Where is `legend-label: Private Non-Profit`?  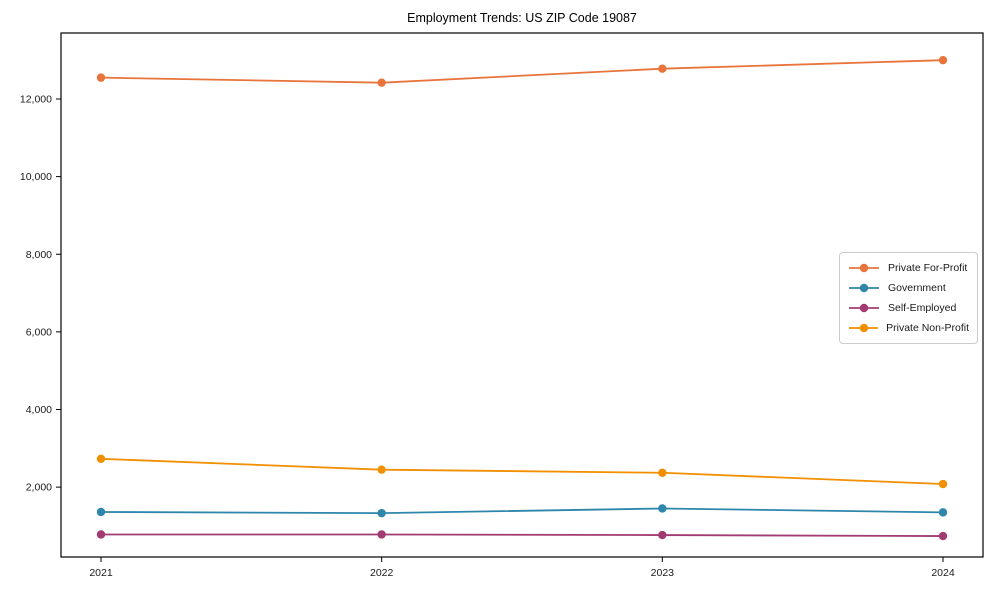 legend-label: Private Non-Profit is located at coordinates (927, 328).